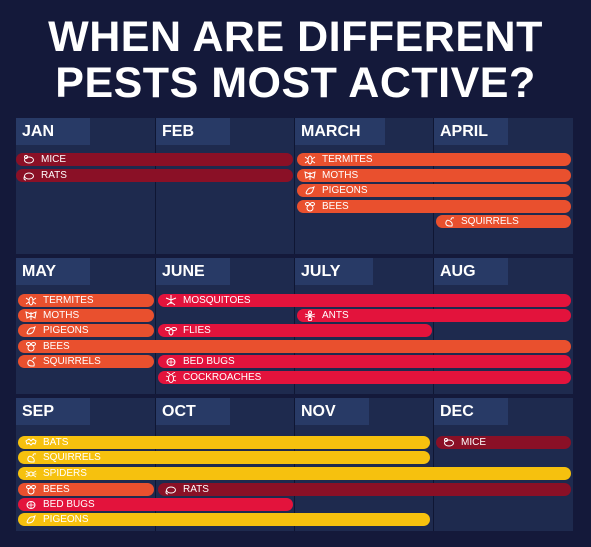 The height and width of the screenshot is (547, 591). Describe the element at coordinates (171, 330) in the screenshot. I see `fly-icon` at that location.